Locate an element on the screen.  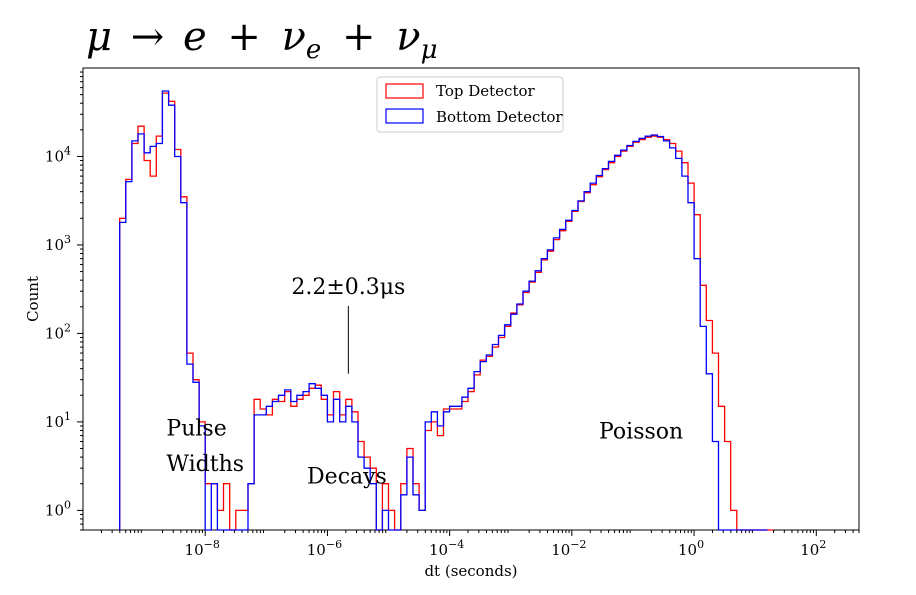
legend-label-bottom: Bottom Detector is located at coordinates (499, 117).